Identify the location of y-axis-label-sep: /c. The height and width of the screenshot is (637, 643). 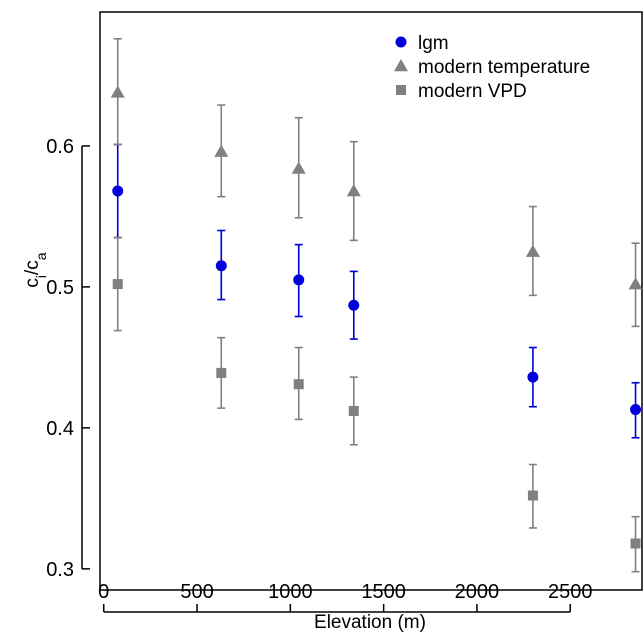
(32, 267).